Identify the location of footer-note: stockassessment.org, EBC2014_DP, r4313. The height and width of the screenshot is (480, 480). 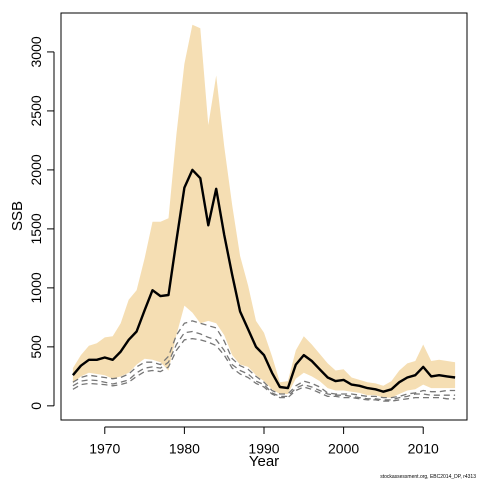
(428, 477).